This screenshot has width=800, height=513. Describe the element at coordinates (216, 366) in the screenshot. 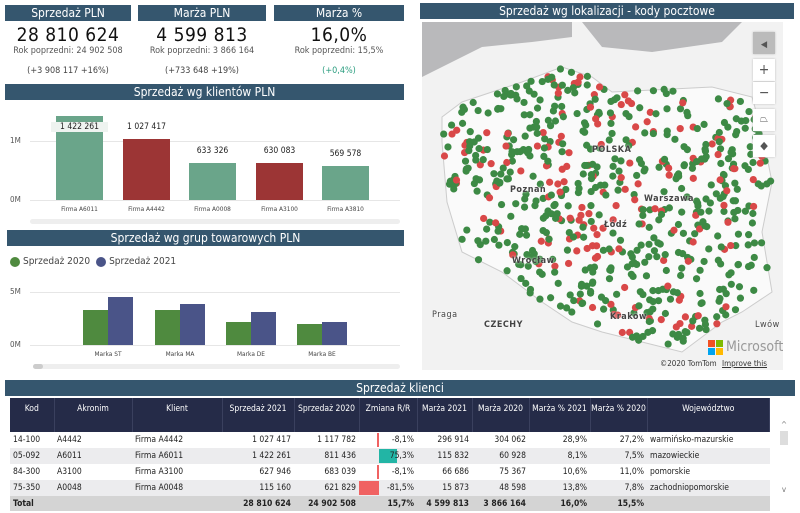

I see `chart2-scrollbar` at that location.